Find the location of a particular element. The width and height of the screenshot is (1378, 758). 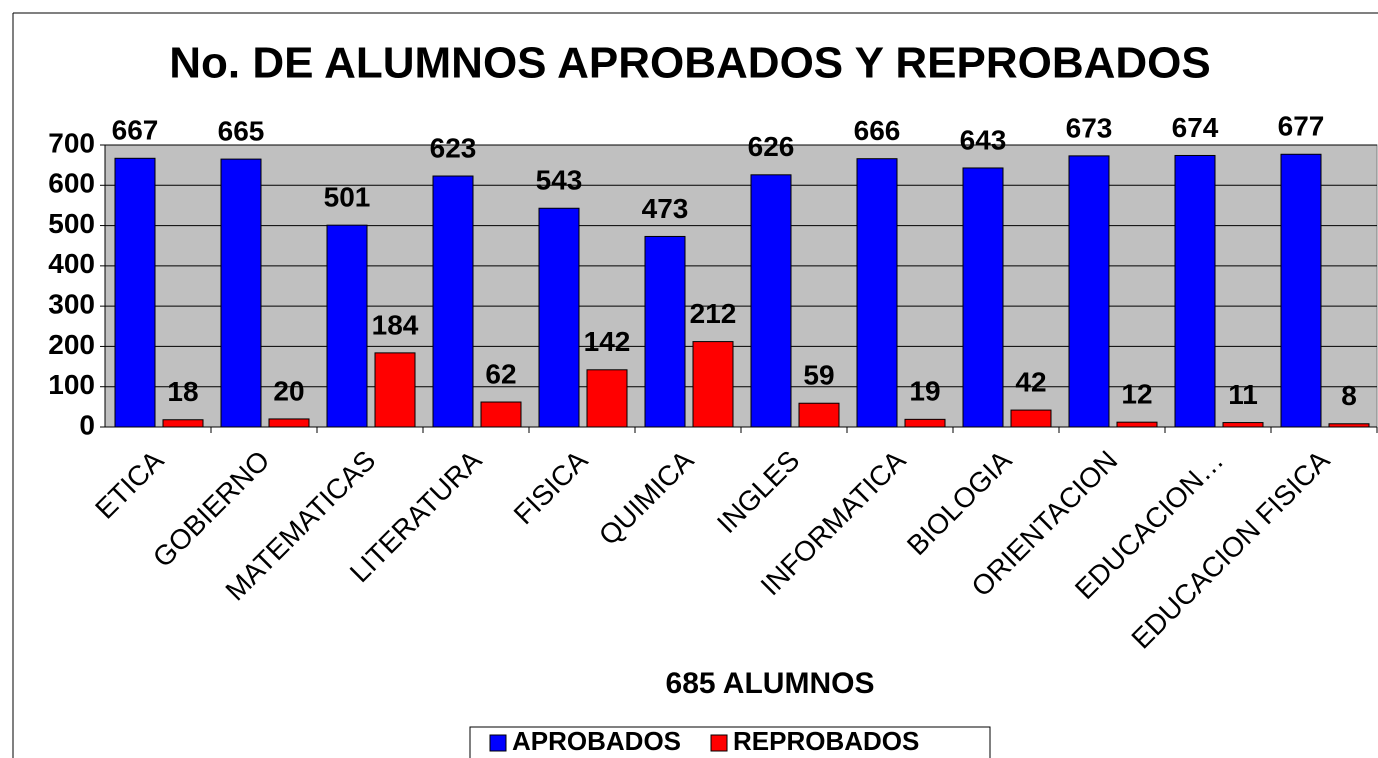

value-label: 8 is located at coordinates (1349, 395).